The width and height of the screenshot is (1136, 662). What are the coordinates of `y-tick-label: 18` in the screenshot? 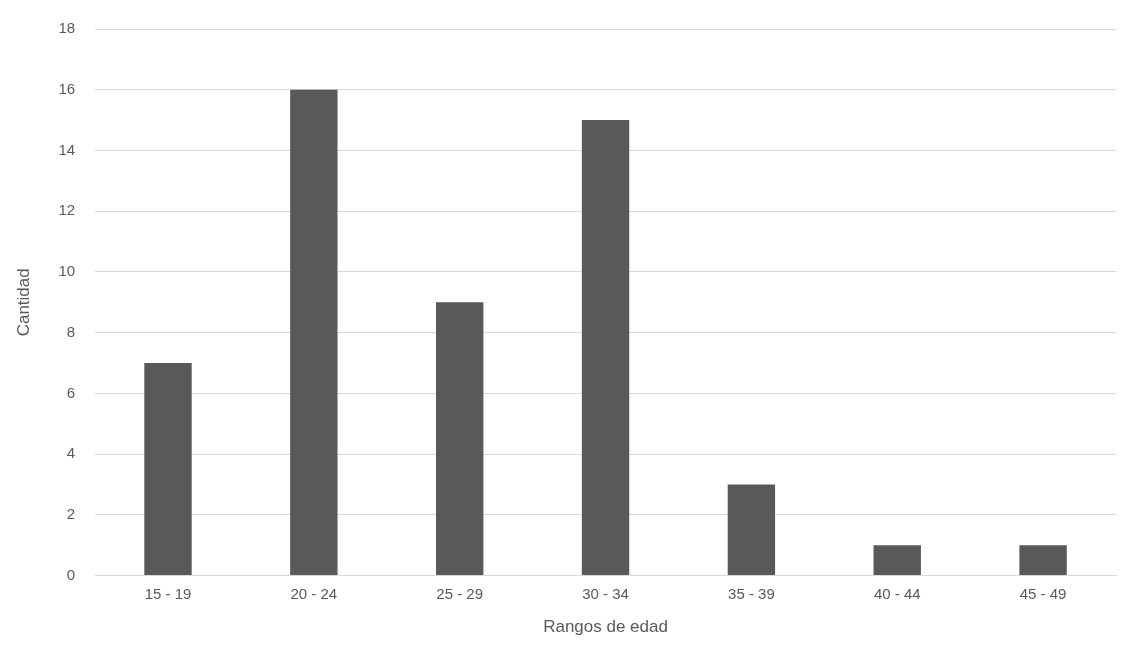 It's located at (67, 28).